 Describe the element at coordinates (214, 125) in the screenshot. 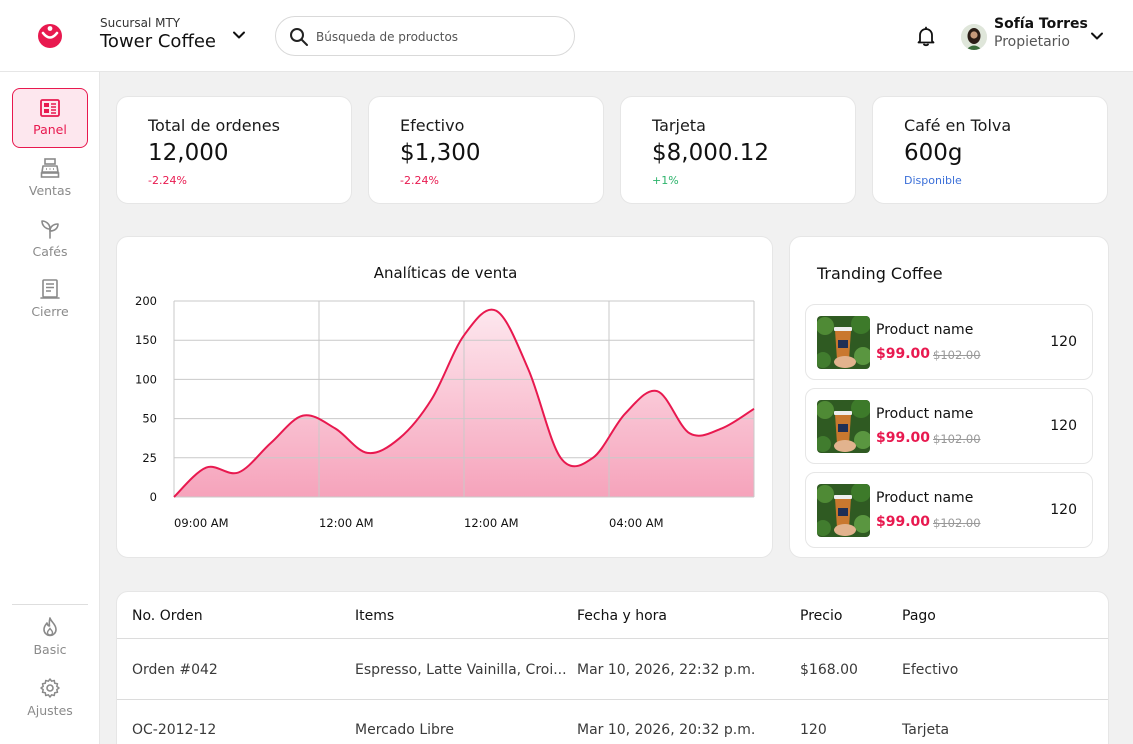

I see `stat-title: Total de ordenes` at that location.